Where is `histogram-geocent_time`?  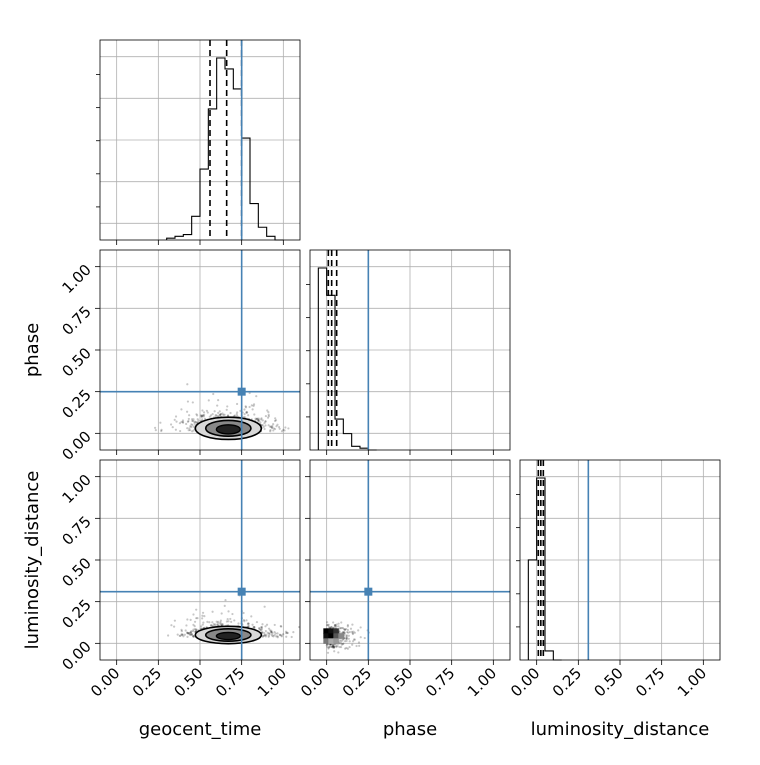 histogram-geocent_time is located at coordinates (225, 149).